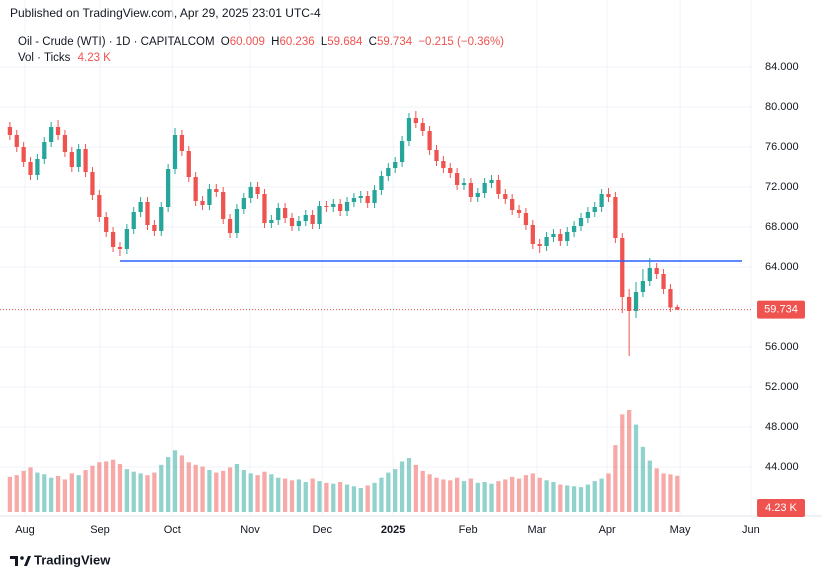 The height and width of the screenshot is (579, 822). Describe the element at coordinates (782, 67) in the screenshot. I see `y-tick-label: 84.000` at that location.